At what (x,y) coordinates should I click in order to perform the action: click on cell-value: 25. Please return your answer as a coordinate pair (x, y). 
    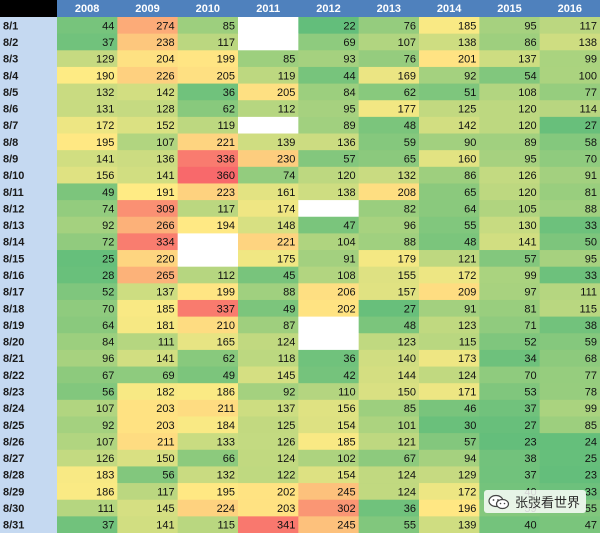
    Looking at the image, I should click on (591, 459).